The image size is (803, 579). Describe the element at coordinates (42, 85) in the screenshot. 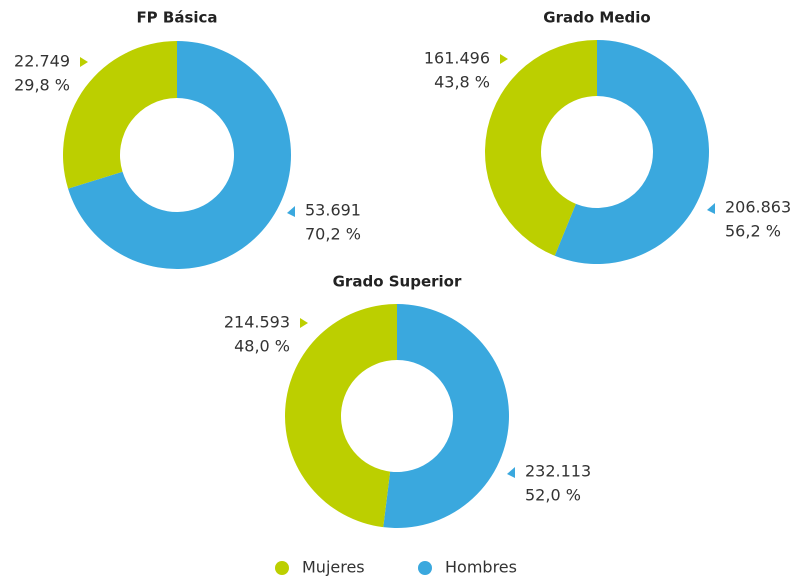

I see `percentage-label: 29,8 %` at that location.